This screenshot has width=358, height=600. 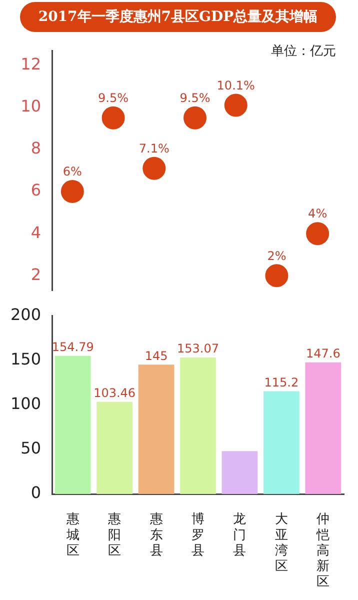 I want to click on text: 6%, so click(x=72, y=171).